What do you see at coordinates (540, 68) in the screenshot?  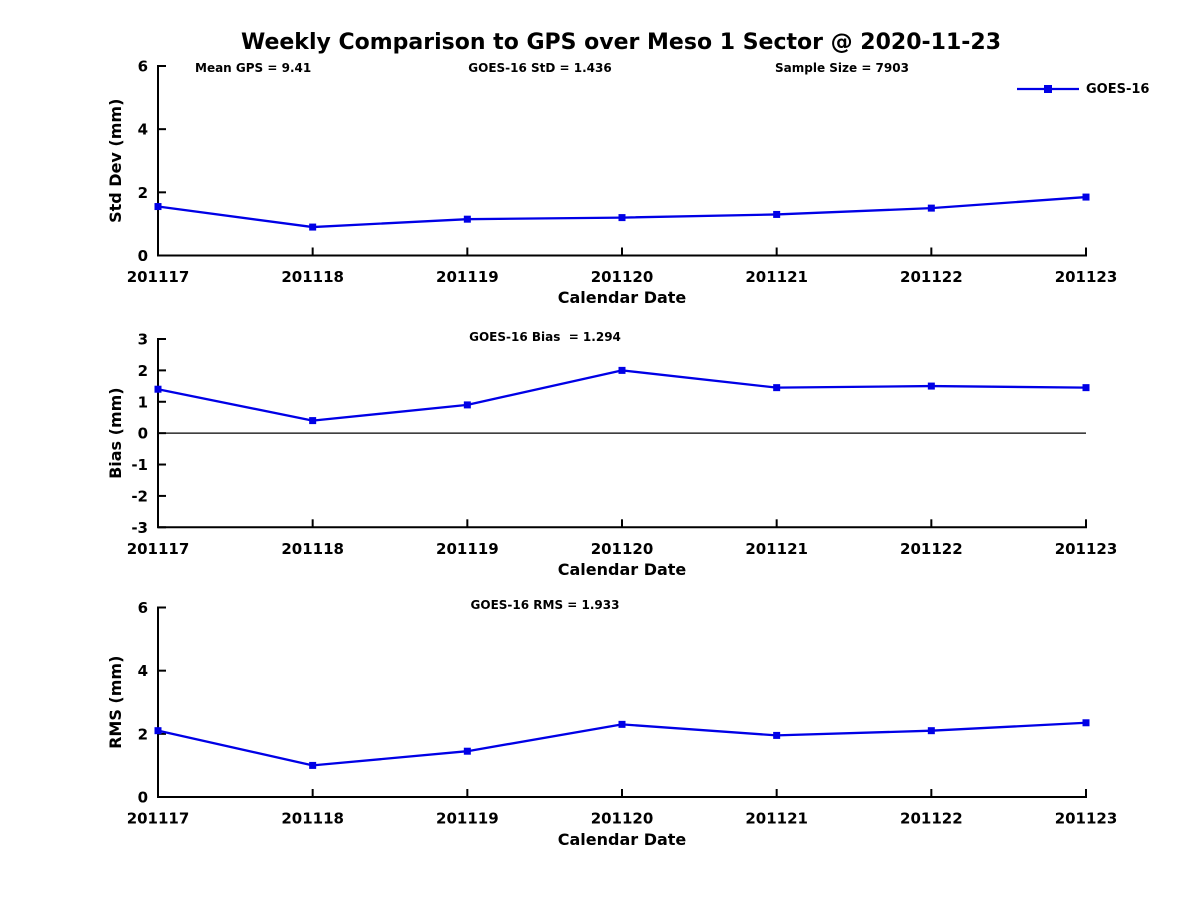 I see `annotation-goes-std: GOES-16 StD = 1.436` at bounding box center [540, 68].